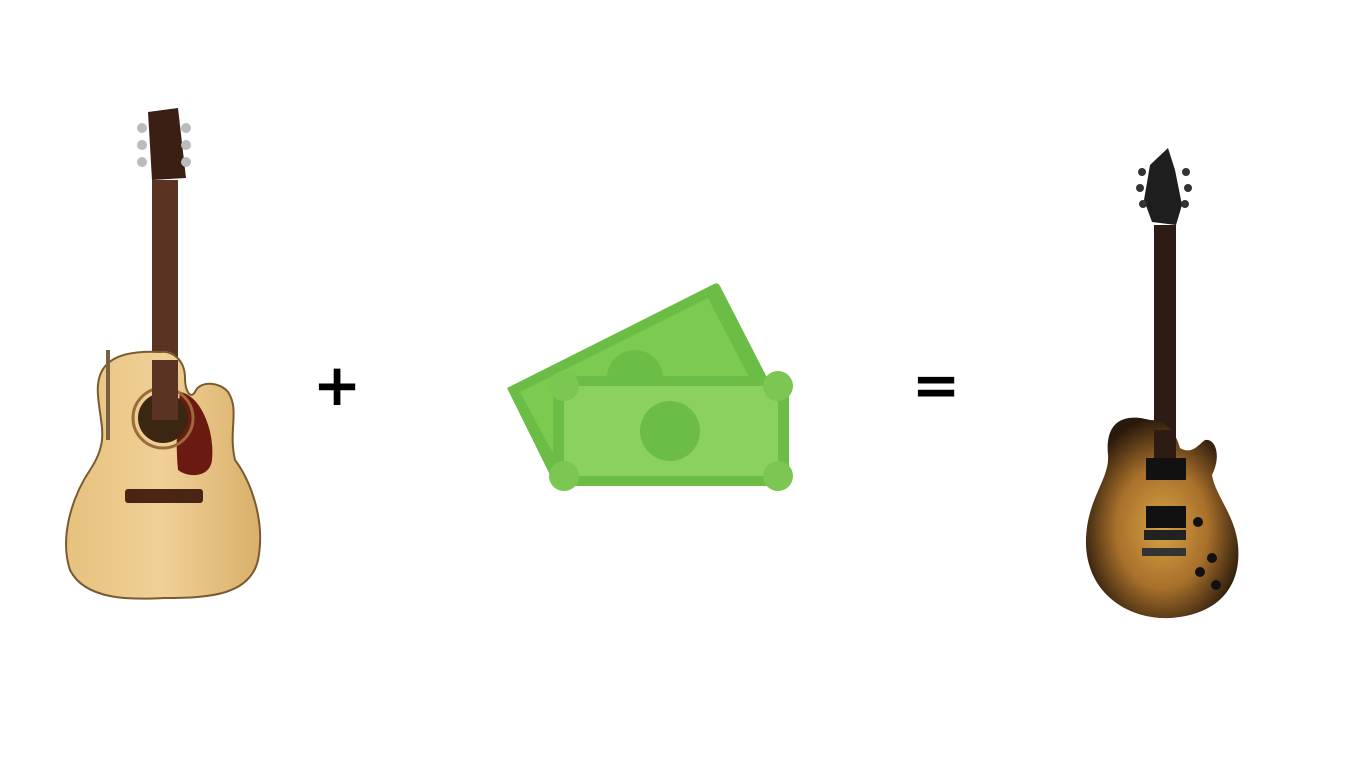  I want to click on acoustic-guitar, so click(163, 354).